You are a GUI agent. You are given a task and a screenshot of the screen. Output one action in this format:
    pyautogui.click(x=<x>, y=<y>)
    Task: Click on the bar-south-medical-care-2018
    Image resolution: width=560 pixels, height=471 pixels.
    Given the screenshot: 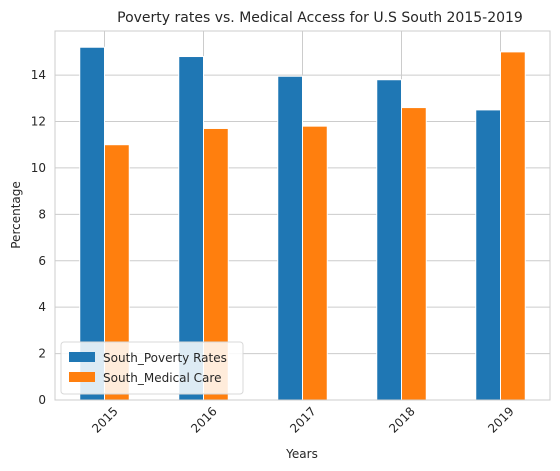 What is the action you would take?
    pyautogui.click(x=414, y=254)
    